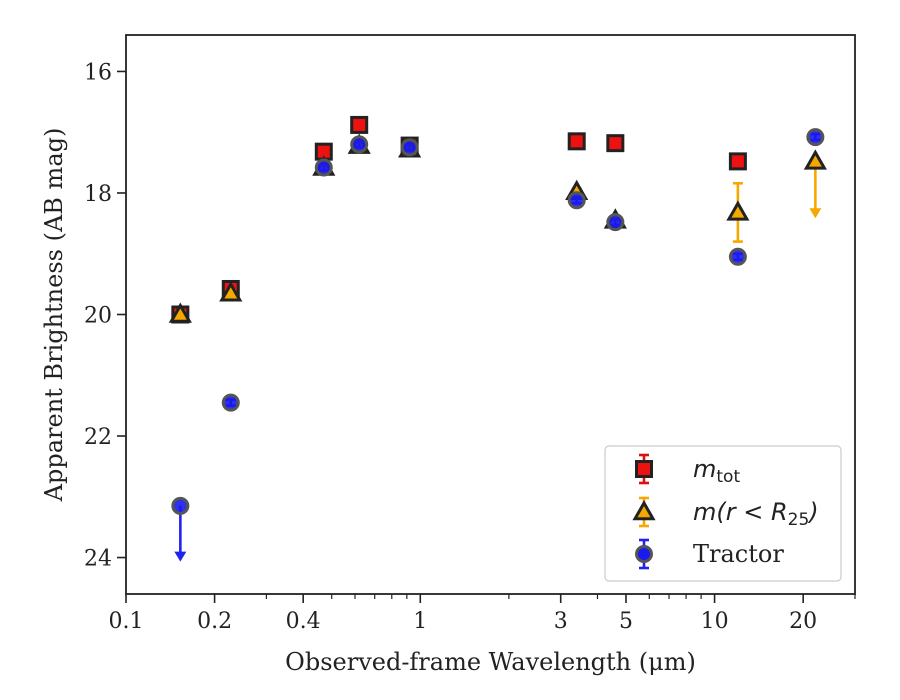 Image resolution: width=900 pixels, height=700 pixels. What do you see at coordinates (98, 316) in the screenshot?
I see `y-tick-label: 20` at bounding box center [98, 316].